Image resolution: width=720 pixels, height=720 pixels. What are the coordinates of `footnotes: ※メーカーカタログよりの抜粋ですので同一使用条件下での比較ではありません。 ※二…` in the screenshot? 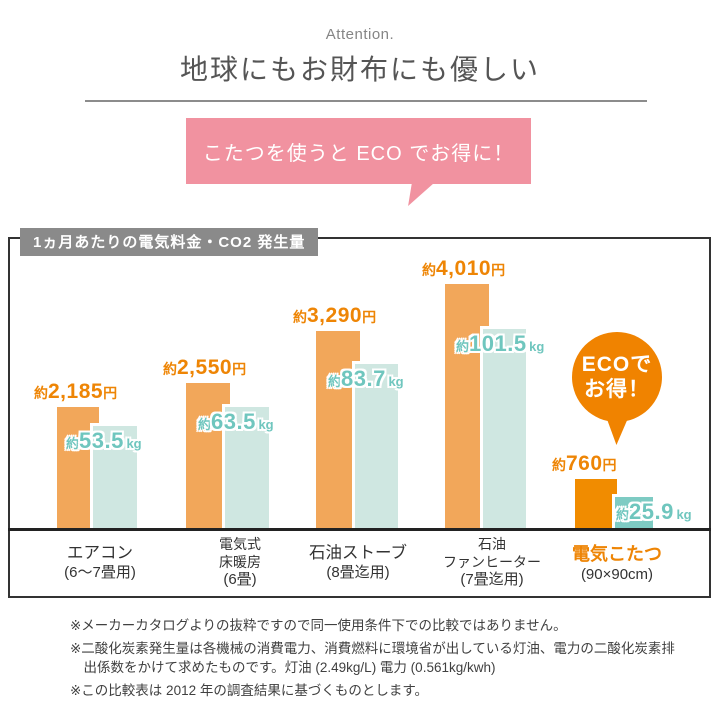 It's located at (376, 660).